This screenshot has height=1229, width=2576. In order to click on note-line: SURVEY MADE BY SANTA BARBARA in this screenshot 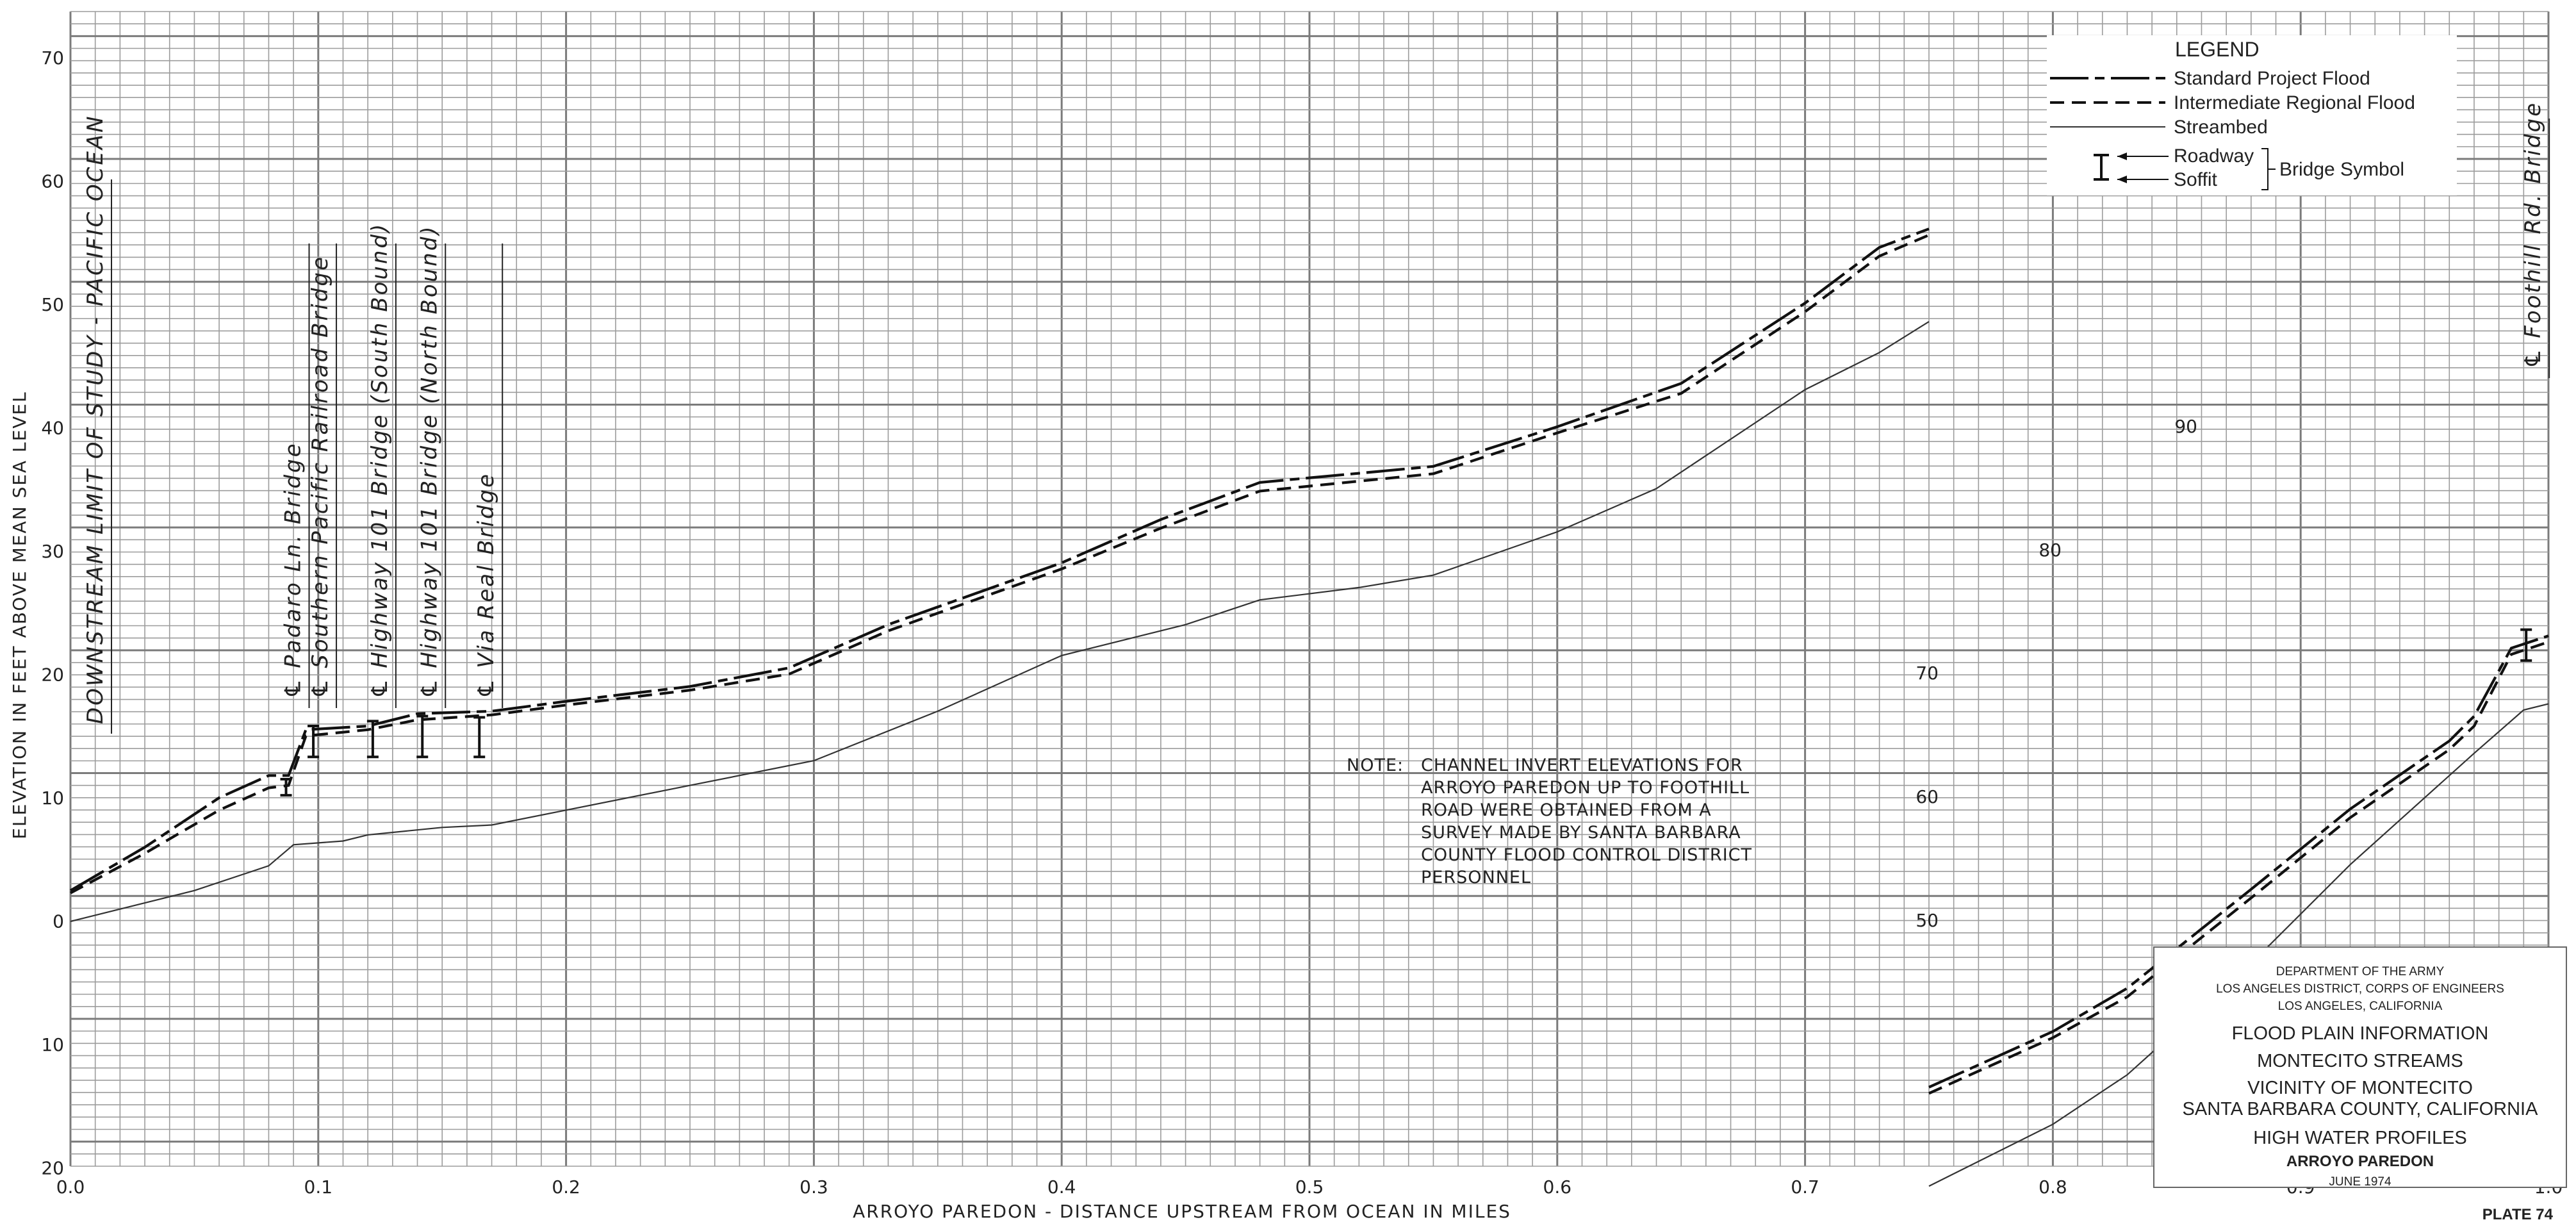, I will do `click(1581, 833)`.